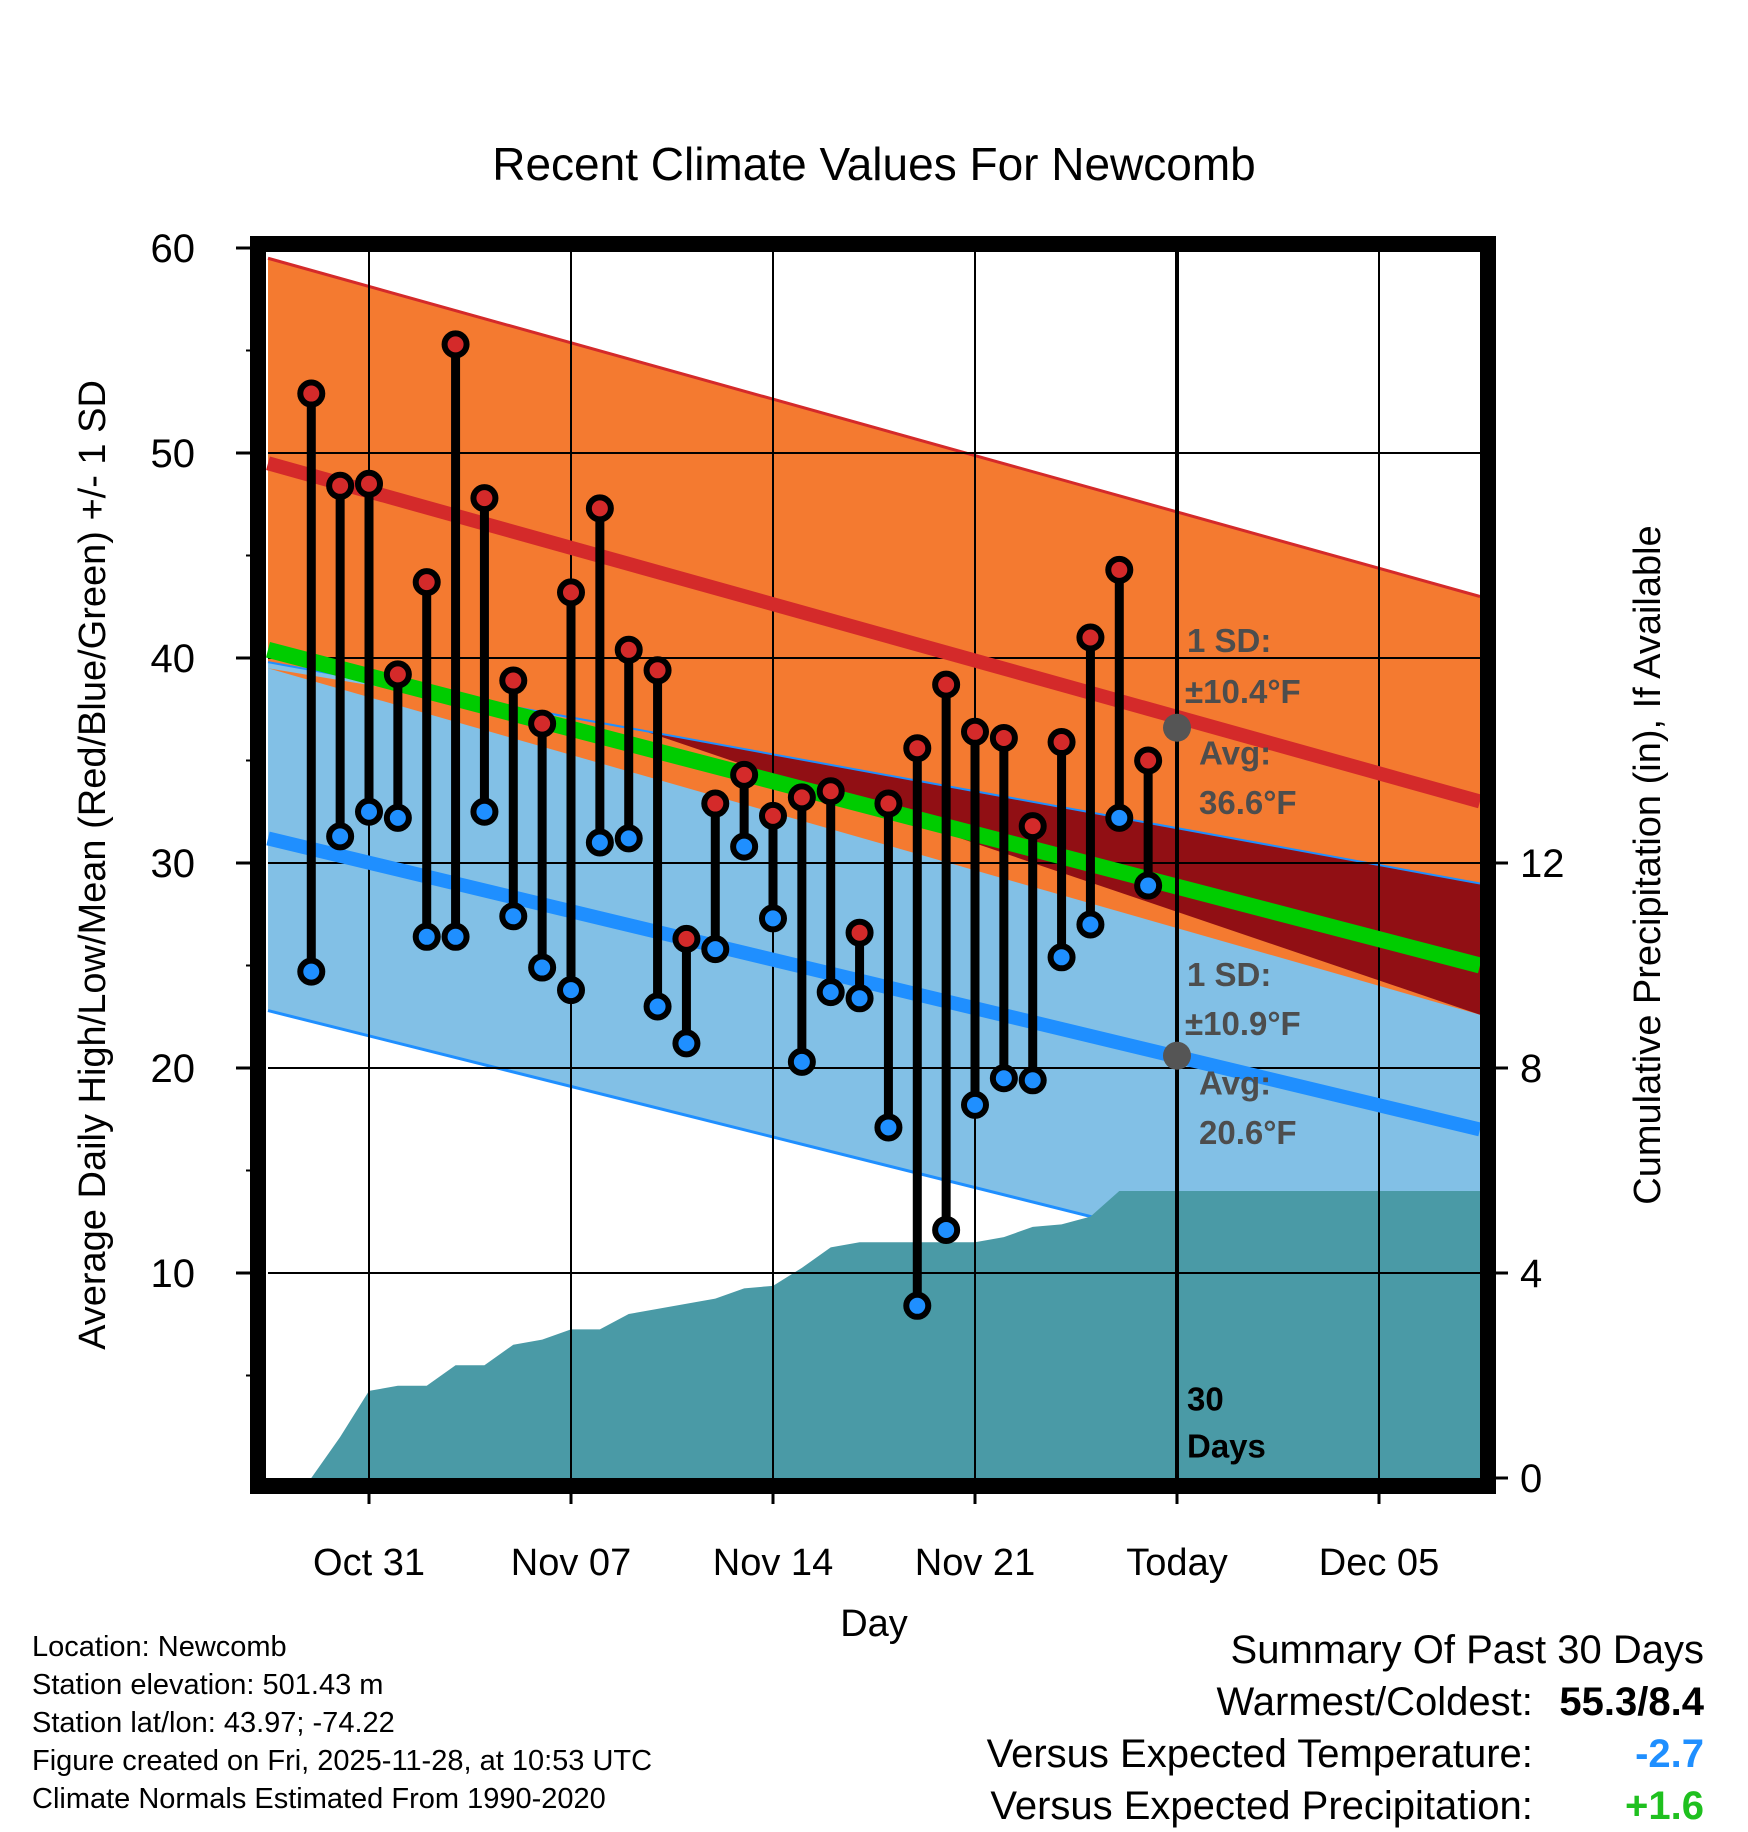 Image resolution: width=1748 pixels, height=1832 pixels. What do you see at coordinates (173, 454) in the screenshot?
I see `ytick-label: 50` at bounding box center [173, 454].